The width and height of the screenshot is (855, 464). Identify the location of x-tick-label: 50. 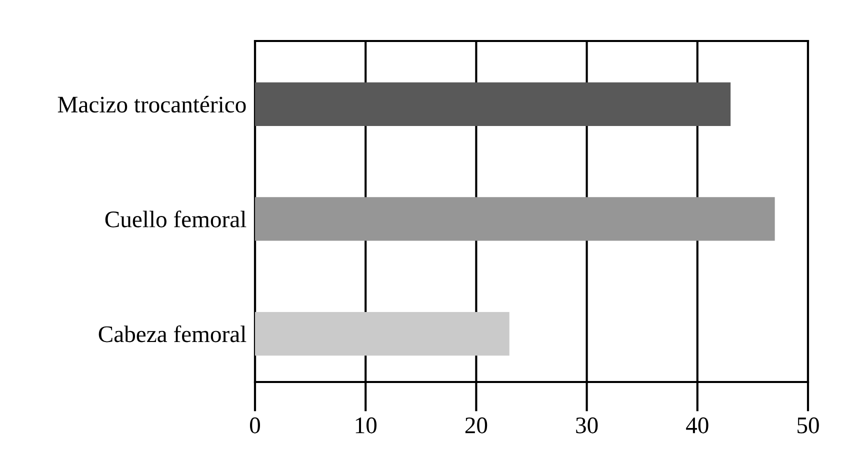
(808, 425).